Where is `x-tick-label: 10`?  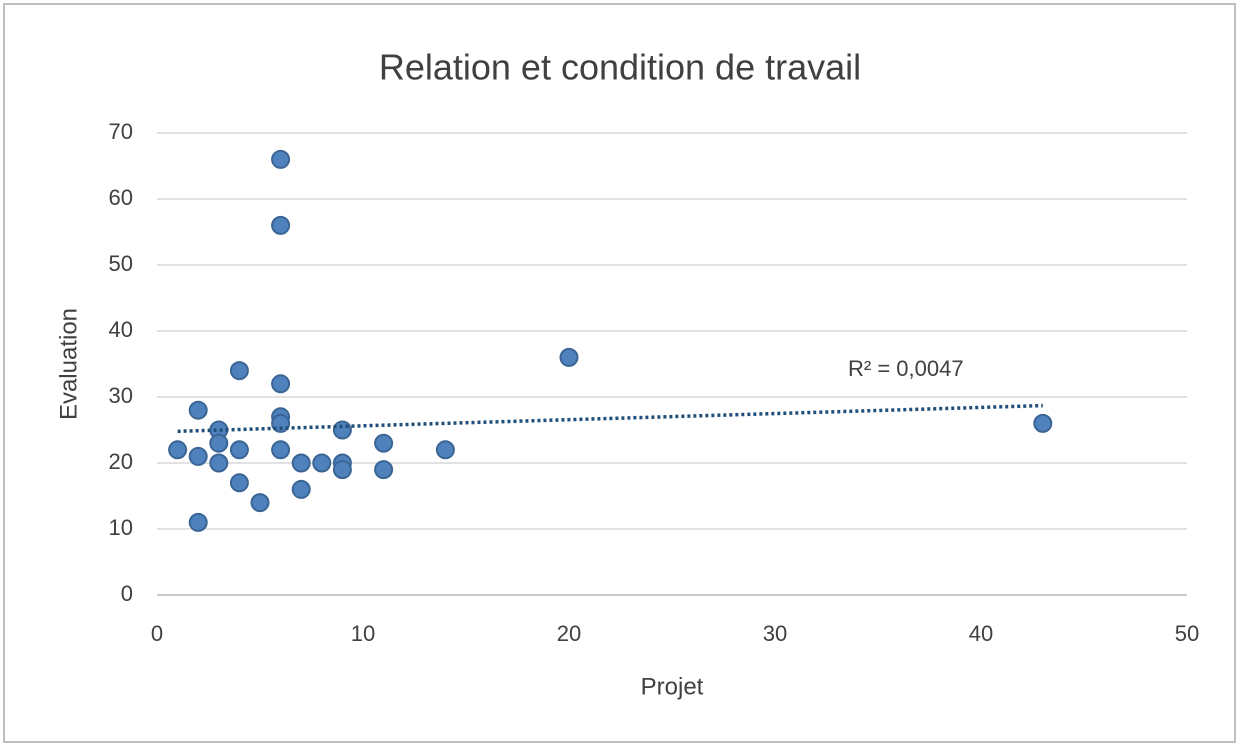
x-tick-label: 10 is located at coordinates (363, 633).